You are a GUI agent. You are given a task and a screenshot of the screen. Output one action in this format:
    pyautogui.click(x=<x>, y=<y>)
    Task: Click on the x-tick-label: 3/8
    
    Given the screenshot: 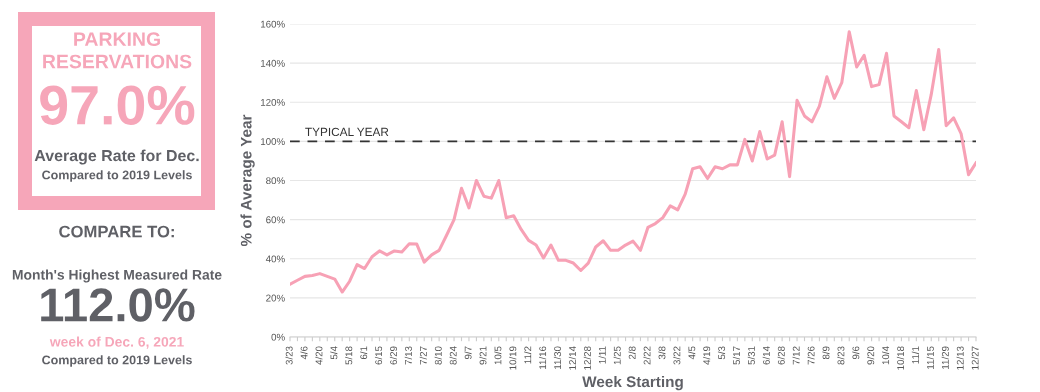 What is the action you would take?
    pyautogui.click(x=662, y=353)
    